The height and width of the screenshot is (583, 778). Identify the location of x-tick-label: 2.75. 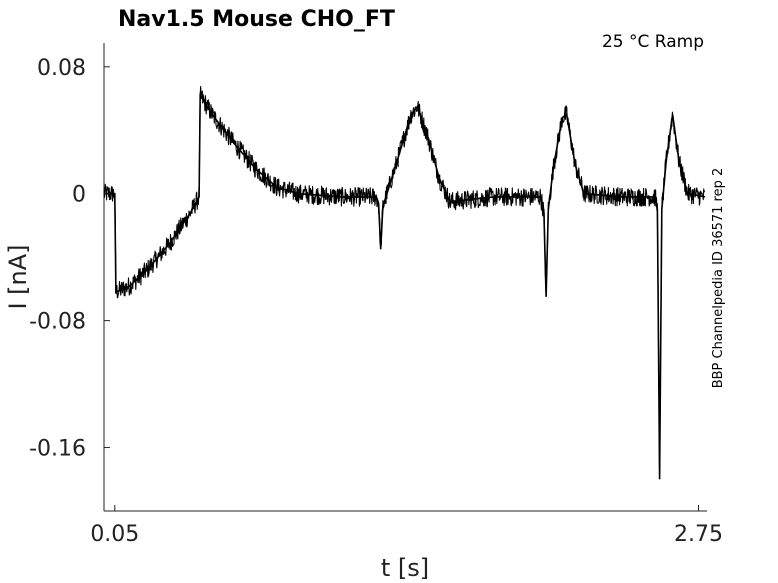
(698, 534).